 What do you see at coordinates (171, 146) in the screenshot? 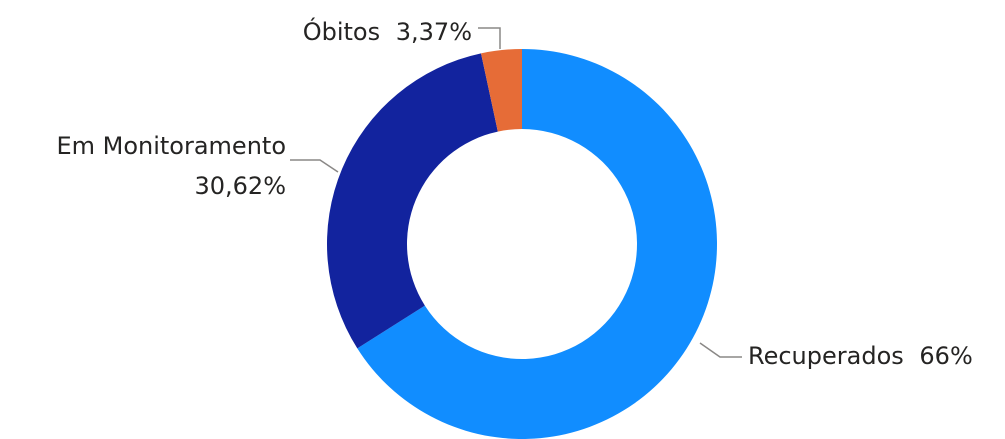
I see `category-label: Em Monitoramento` at bounding box center [171, 146].